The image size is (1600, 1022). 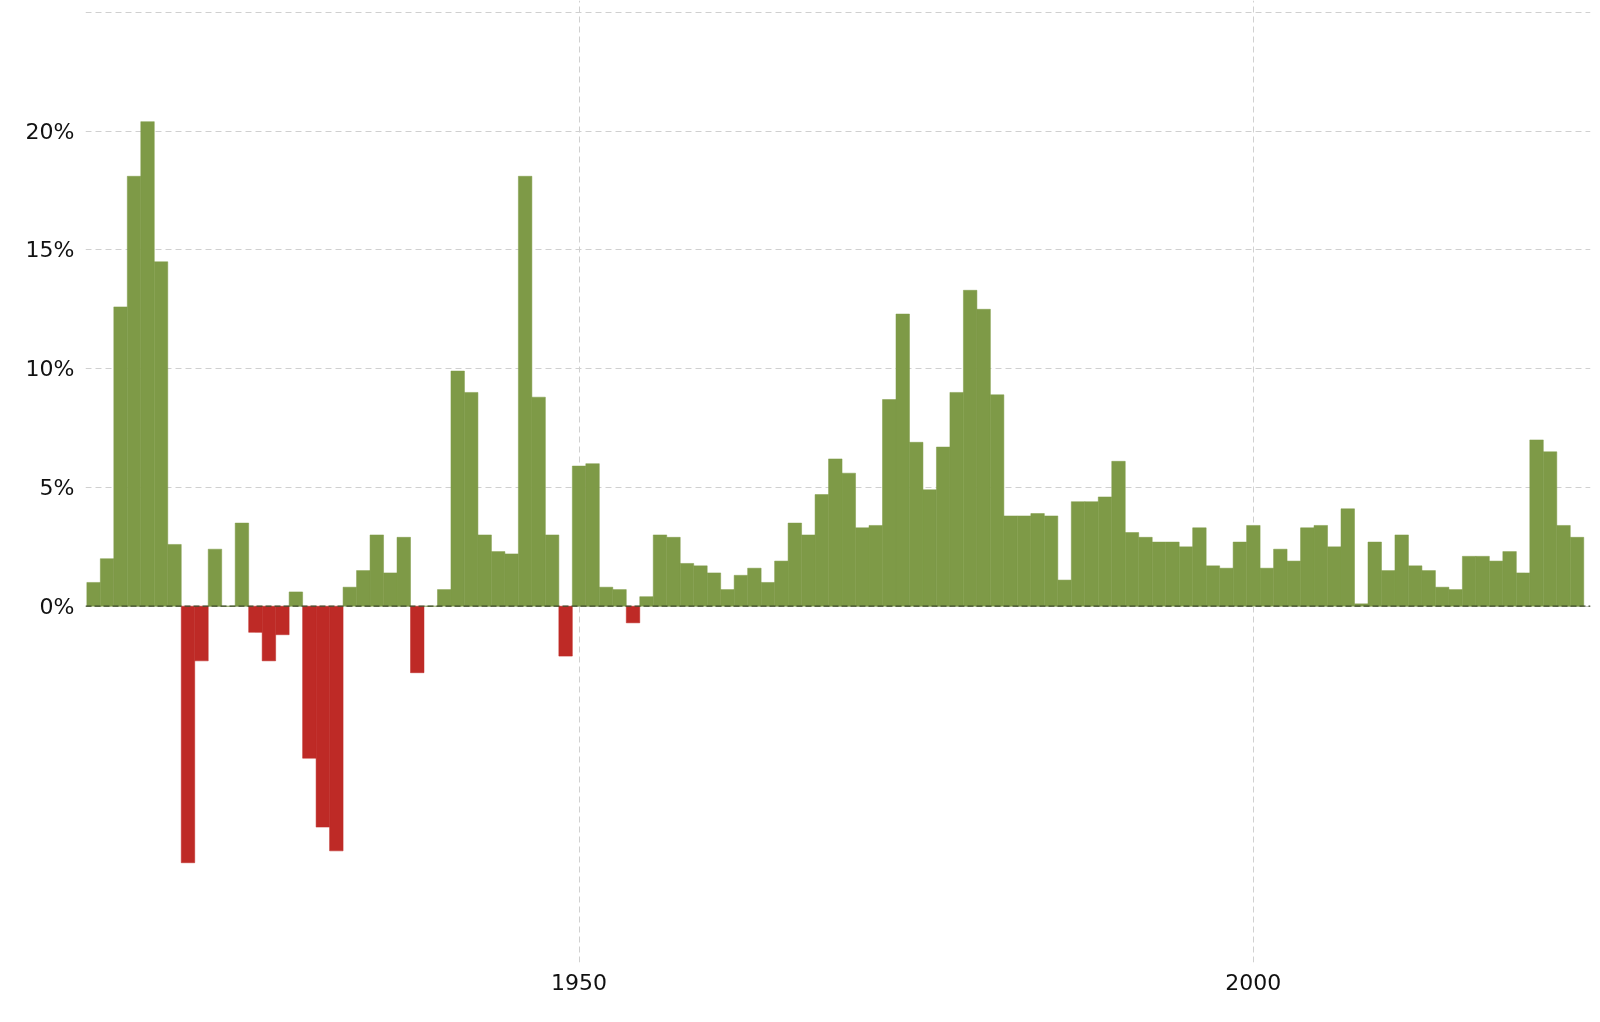 What do you see at coordinates (1253, 982) in the screenshot?
I see `x-tick-label: 2000` at bounding box center [1253, 982].